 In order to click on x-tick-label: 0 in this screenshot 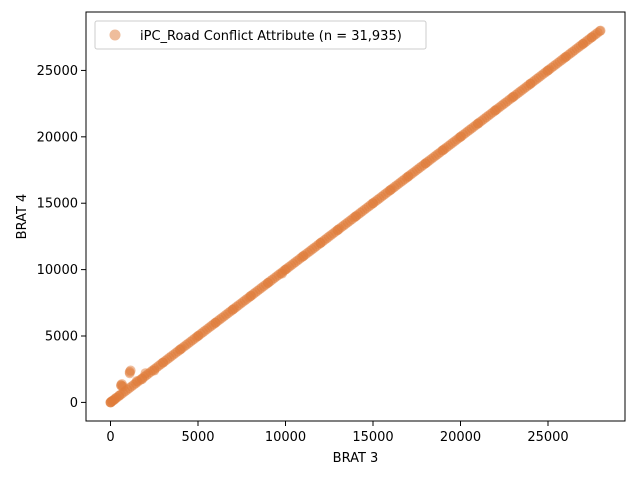, I will do `click(110, 437)`.